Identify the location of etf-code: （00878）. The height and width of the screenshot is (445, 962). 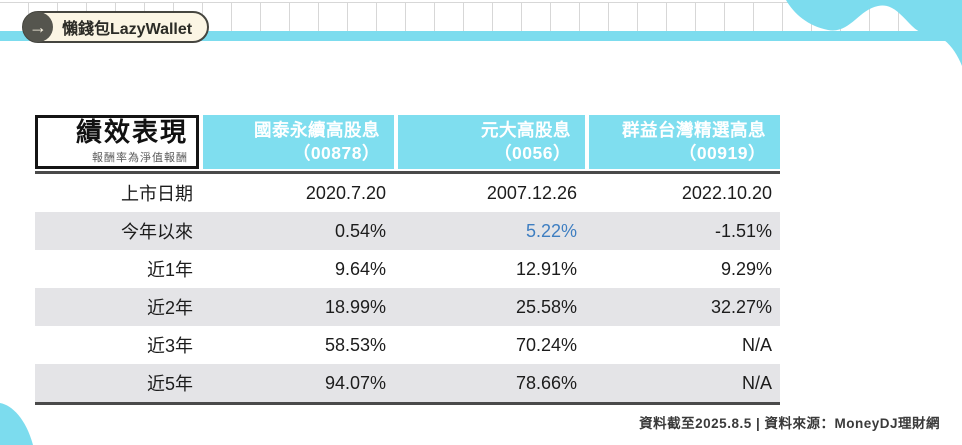
(336, 153).